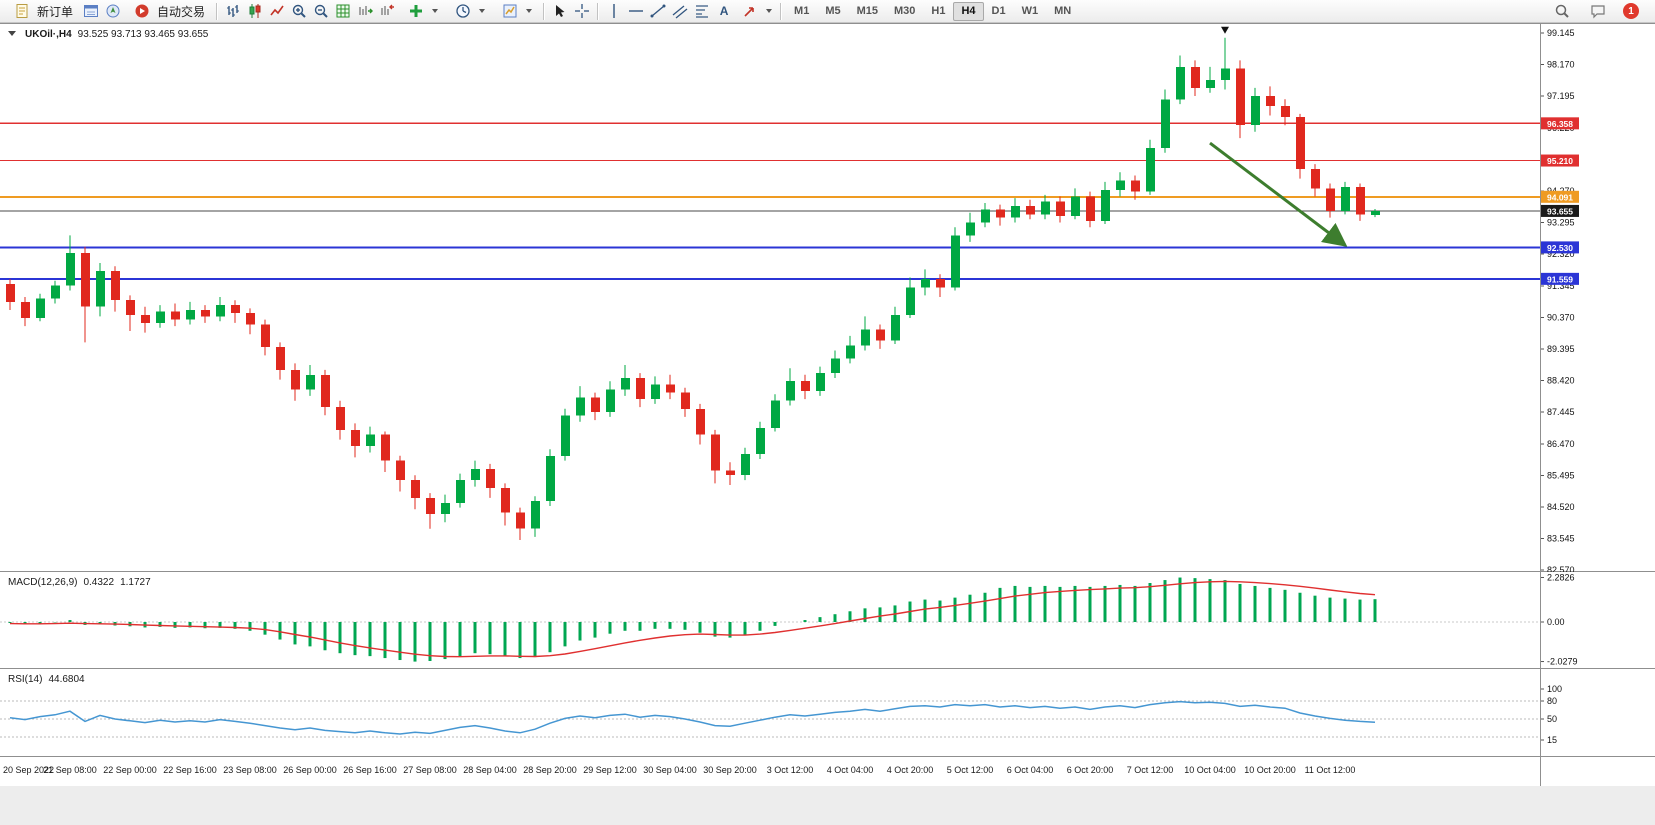 The image size is (1655, 825). Describe the element at coordinates (680, 11) in the screenshot. I see `channel-icon` at that location.